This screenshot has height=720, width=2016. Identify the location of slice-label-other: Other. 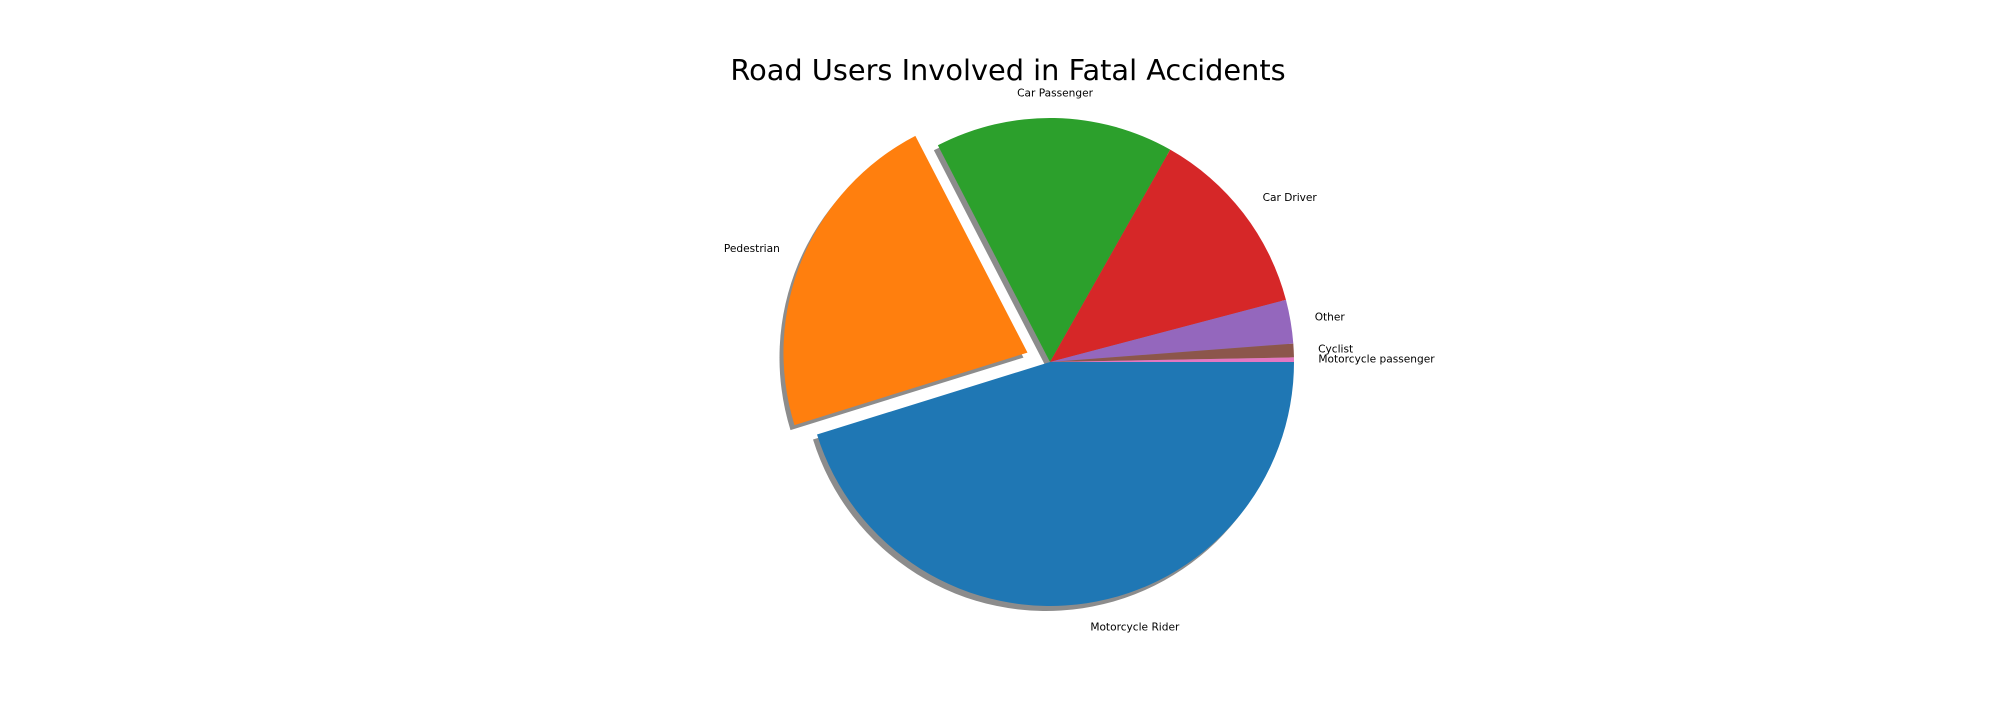
(1330, 318).